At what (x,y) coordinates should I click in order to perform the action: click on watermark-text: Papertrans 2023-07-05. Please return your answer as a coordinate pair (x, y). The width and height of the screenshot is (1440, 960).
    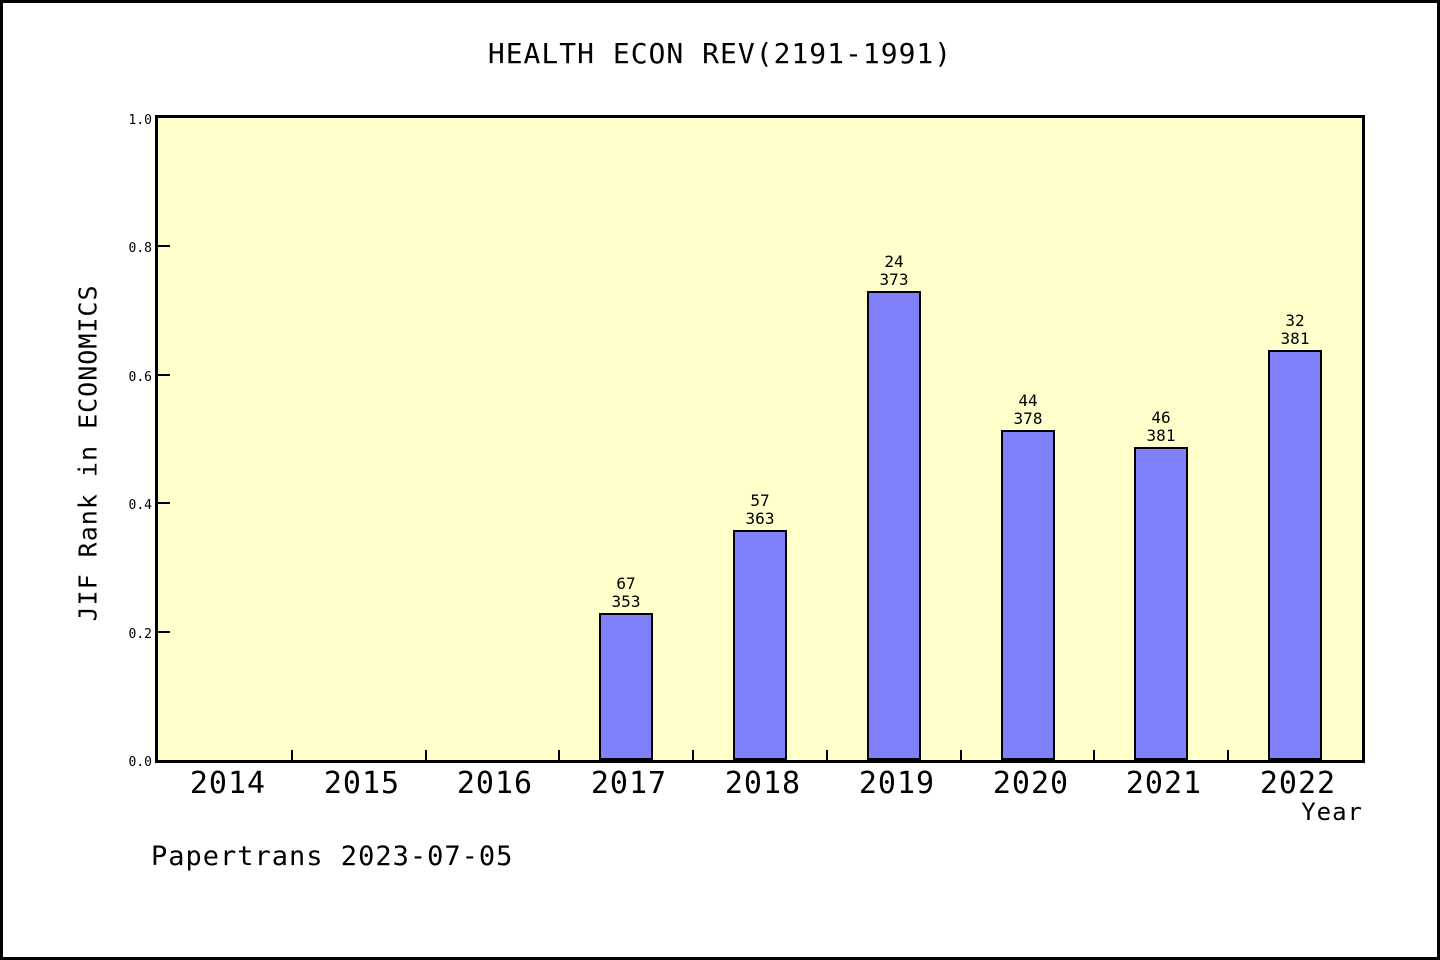
    Looking at the image, I should click on (332, 856).